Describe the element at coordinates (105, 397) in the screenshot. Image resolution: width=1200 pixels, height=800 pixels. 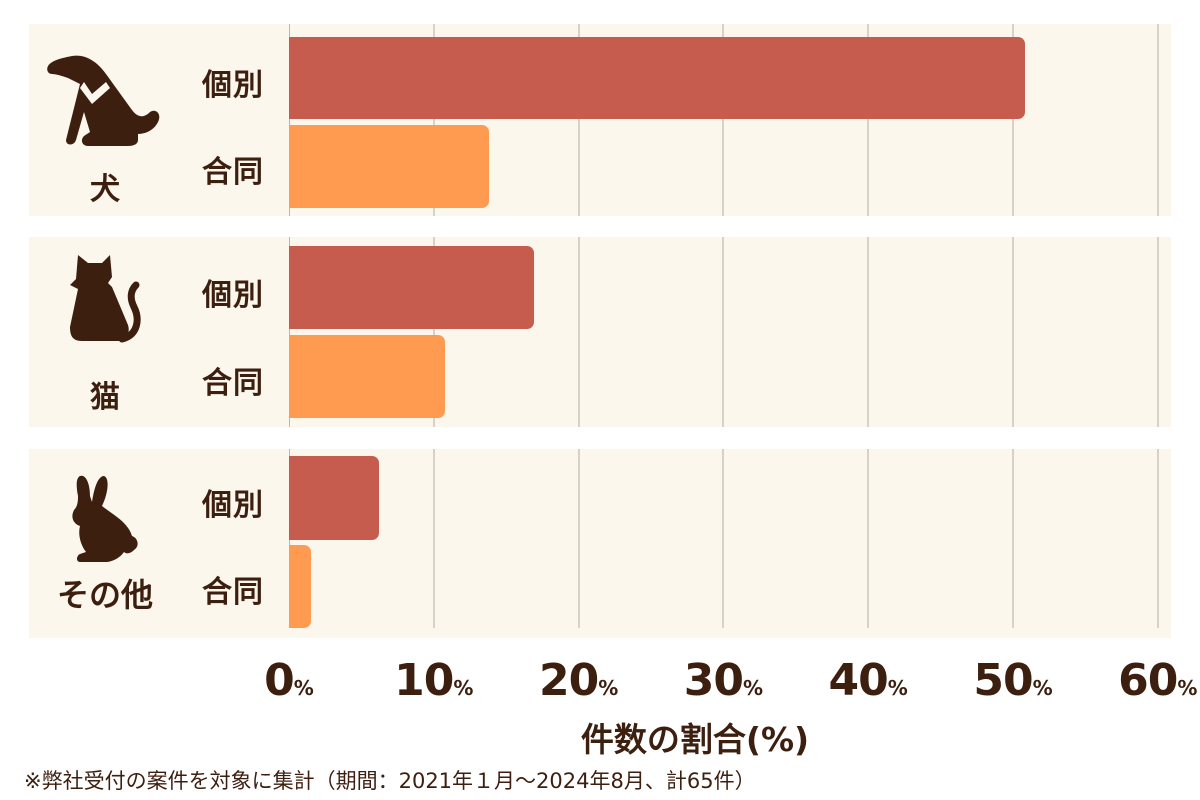
I see `category-label-cat: 猫` at that location.